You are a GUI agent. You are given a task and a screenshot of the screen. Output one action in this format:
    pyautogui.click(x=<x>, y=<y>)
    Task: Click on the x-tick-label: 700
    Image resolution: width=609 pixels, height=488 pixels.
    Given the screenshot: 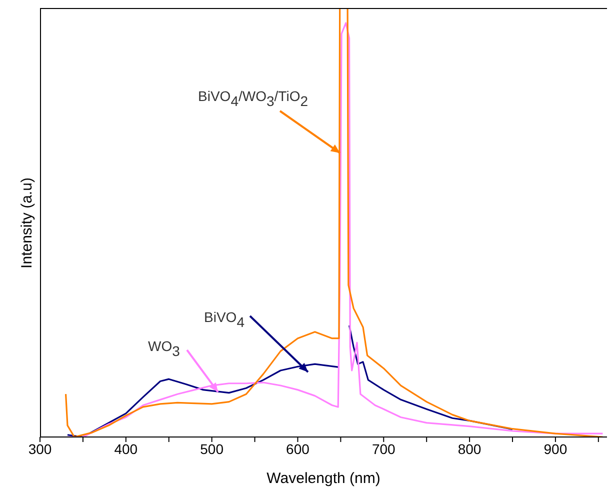 What is the action you would take?
    pyautogui.click(x=384, y=448)
    